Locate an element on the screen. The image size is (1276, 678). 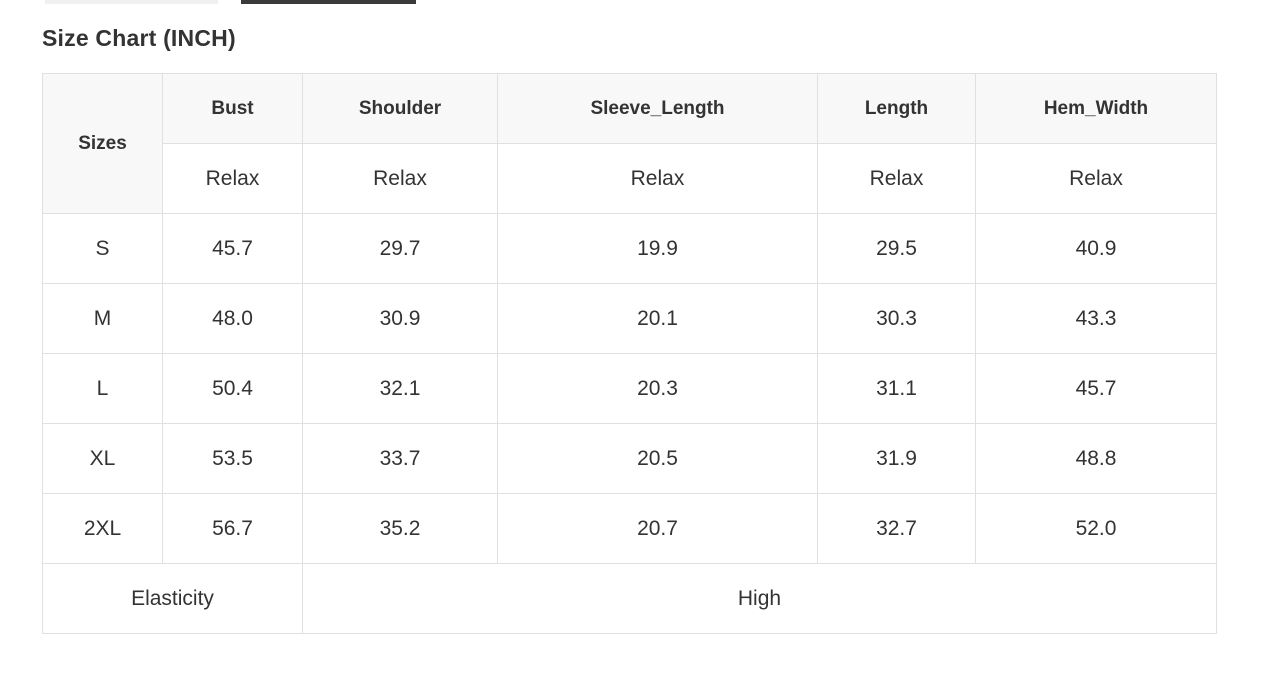
table-row-size-s: S 45.7 29.7 19.9 29.5 40.9 is located at coordinates (629, 248).